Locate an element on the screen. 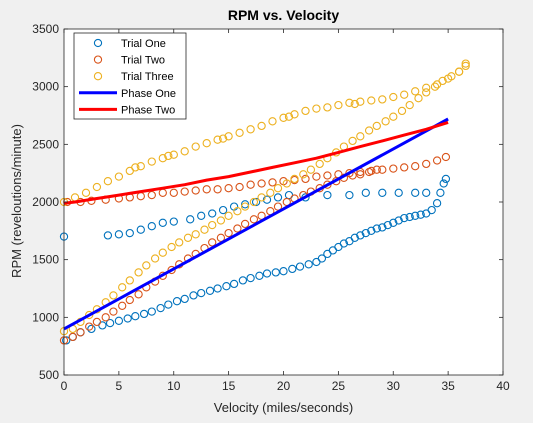 Image resolution: width=533 pixels, height=423 pixels. legend-label: Phase One is located at coordinates (148, 94).